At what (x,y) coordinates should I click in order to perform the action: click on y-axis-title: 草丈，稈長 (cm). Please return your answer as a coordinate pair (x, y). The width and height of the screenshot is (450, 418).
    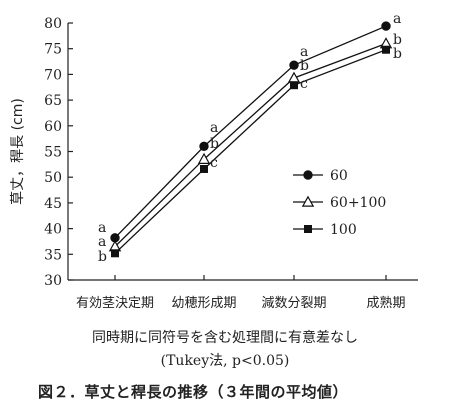
    Looking at the image, I should click on (18, 151).